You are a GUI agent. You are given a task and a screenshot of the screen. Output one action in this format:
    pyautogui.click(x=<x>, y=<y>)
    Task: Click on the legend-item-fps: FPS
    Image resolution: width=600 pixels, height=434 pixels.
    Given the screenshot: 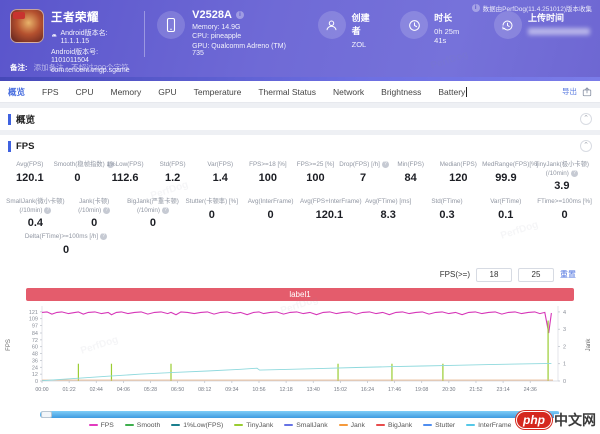 What is the action you would take?
    pyautogui.click(x=101, y=425)
    